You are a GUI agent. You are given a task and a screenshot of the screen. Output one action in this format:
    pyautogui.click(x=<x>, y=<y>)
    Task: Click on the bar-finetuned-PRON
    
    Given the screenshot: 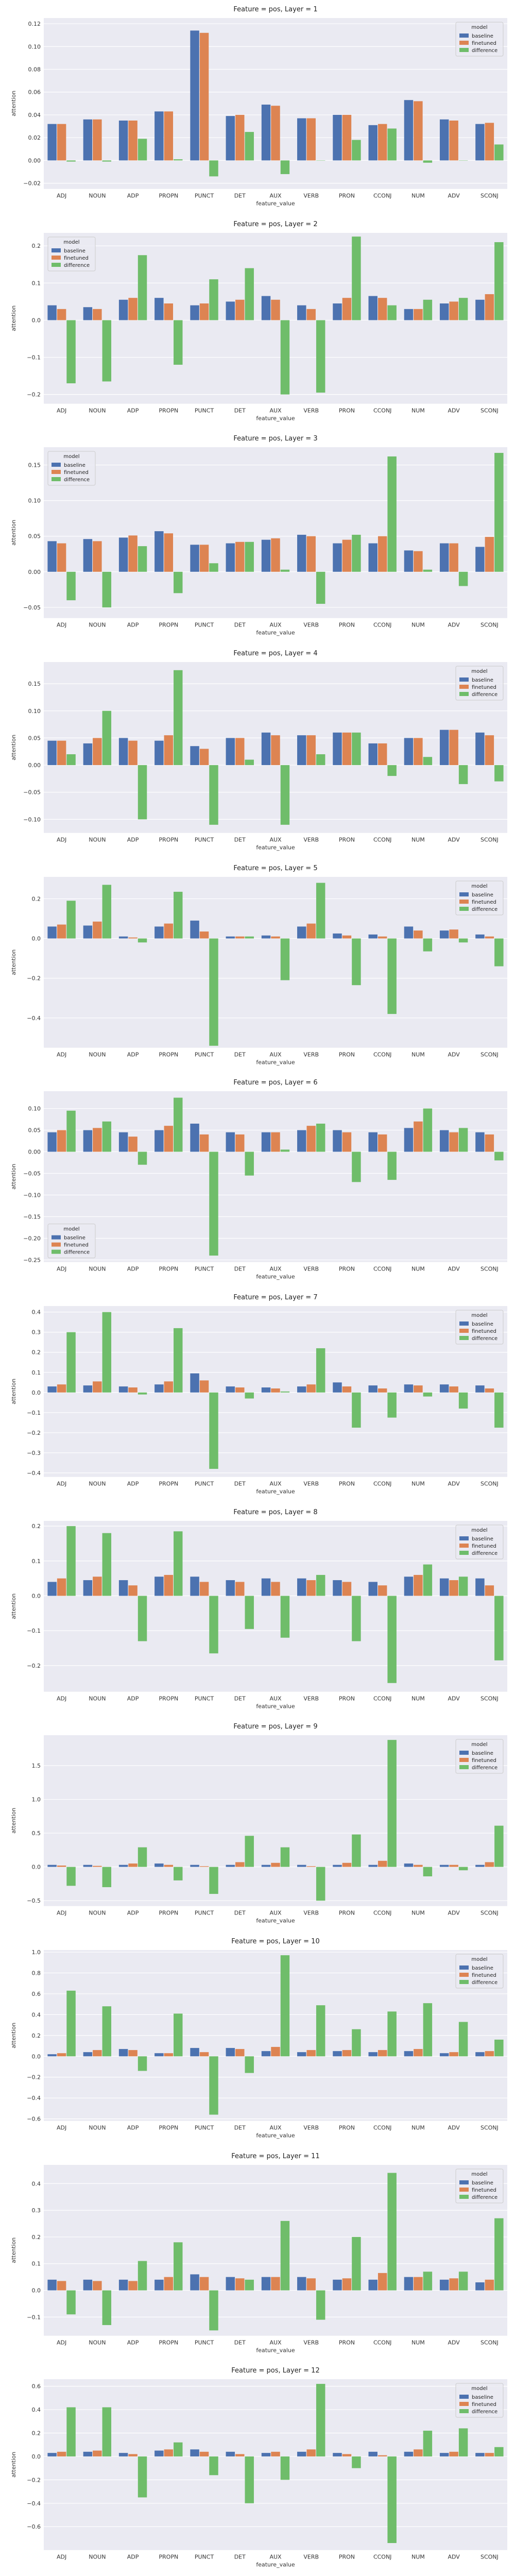 What is the action you would take?
    pyautogui.click(x=347, y=2284)
    